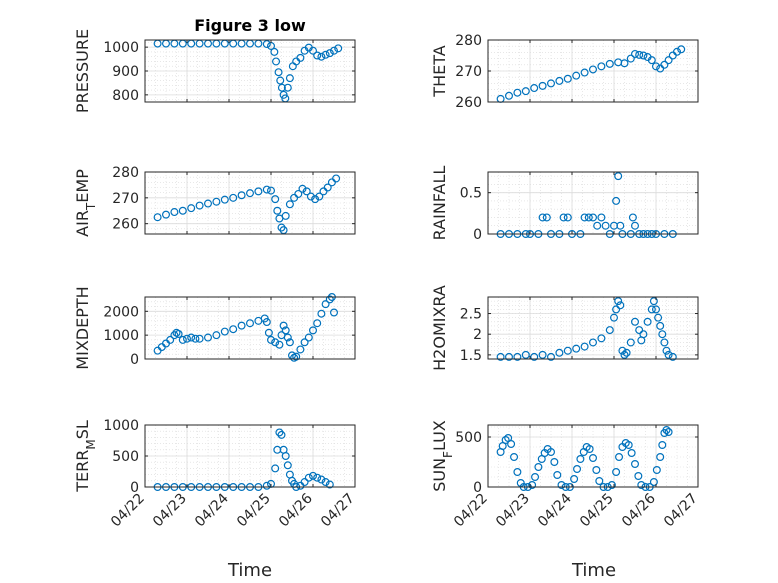  I want to click on panel-3: 260 270 280 AIRTEMP, so click(214, 201).